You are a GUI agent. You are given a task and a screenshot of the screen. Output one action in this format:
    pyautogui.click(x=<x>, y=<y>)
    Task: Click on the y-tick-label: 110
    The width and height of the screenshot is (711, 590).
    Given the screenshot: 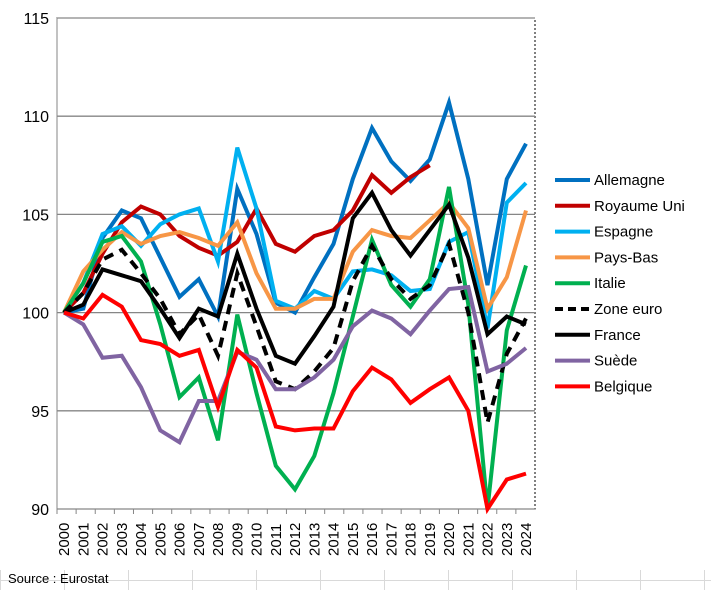 What is the action you would take?
    pyautogui.click(x=36, y=117)
    